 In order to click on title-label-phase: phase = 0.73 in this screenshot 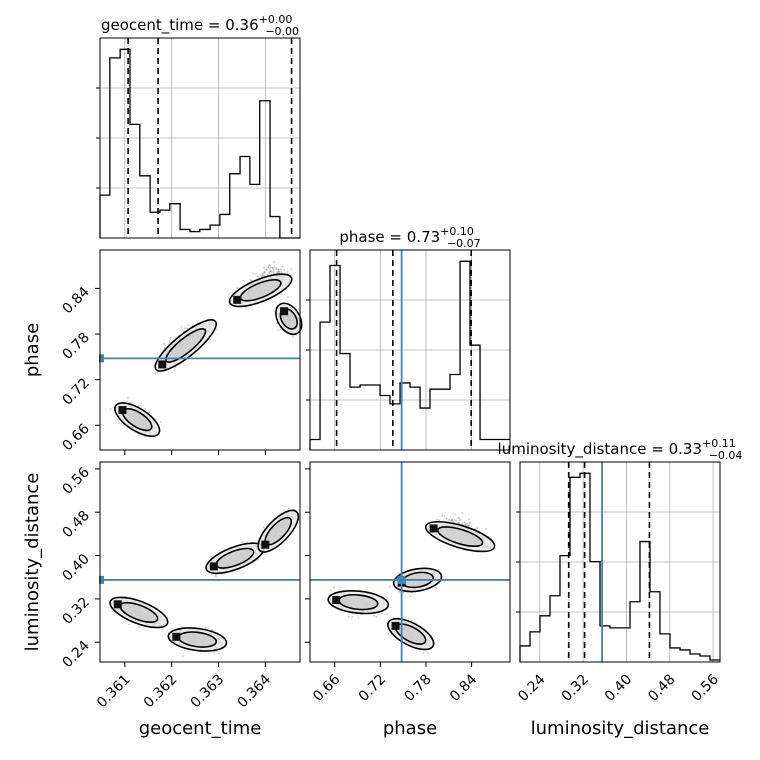, I will do `click(389, 237)`.